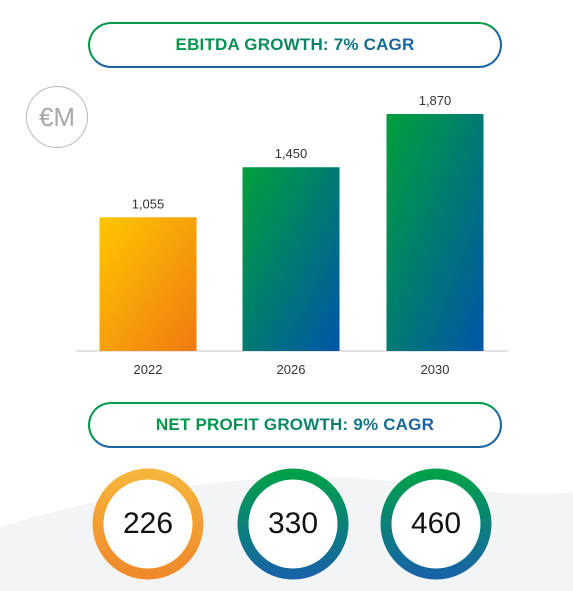 This screenshot has height=591, width=573. Describe the element at coordinates (148, 203) in the screenshot. I see `value-label-2022: 1,055` at that location.